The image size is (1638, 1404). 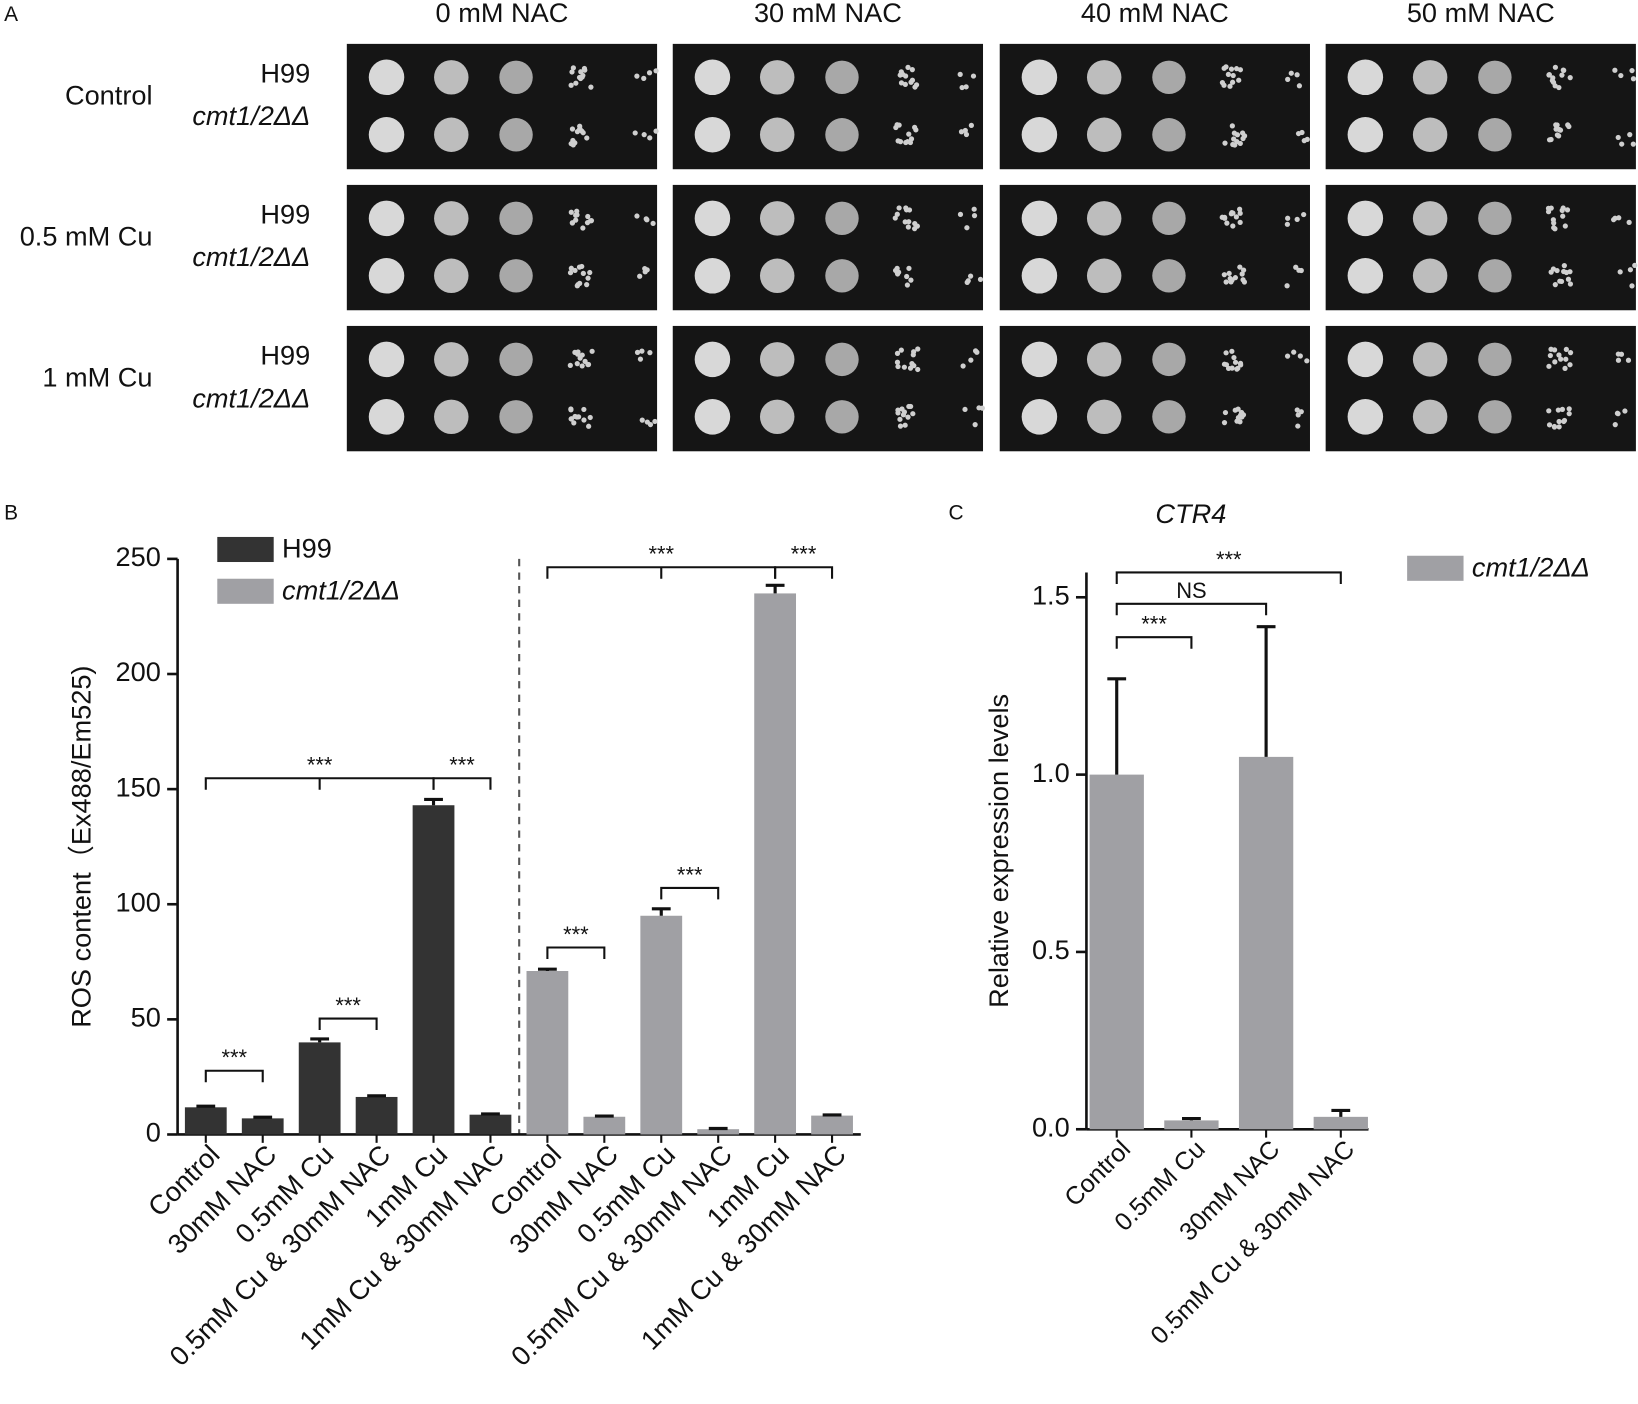 What do you see at coordinates (138, 671) in the screenshot?
I see `y-tick-label: 200` at bounding box center [138, 671].